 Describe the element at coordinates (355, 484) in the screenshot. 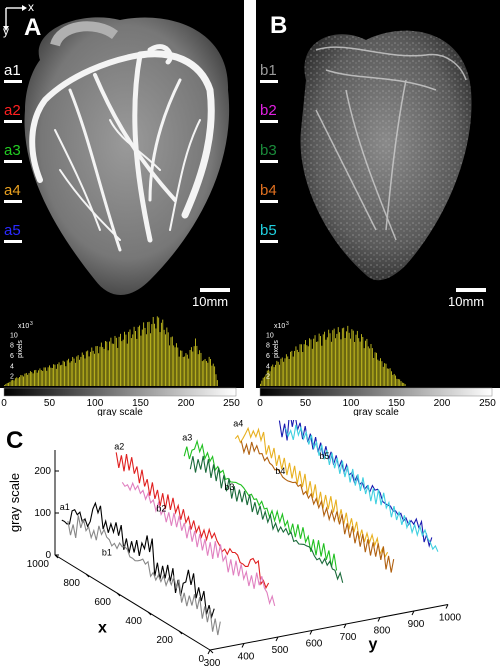

I see `series-line-a5` at that location.